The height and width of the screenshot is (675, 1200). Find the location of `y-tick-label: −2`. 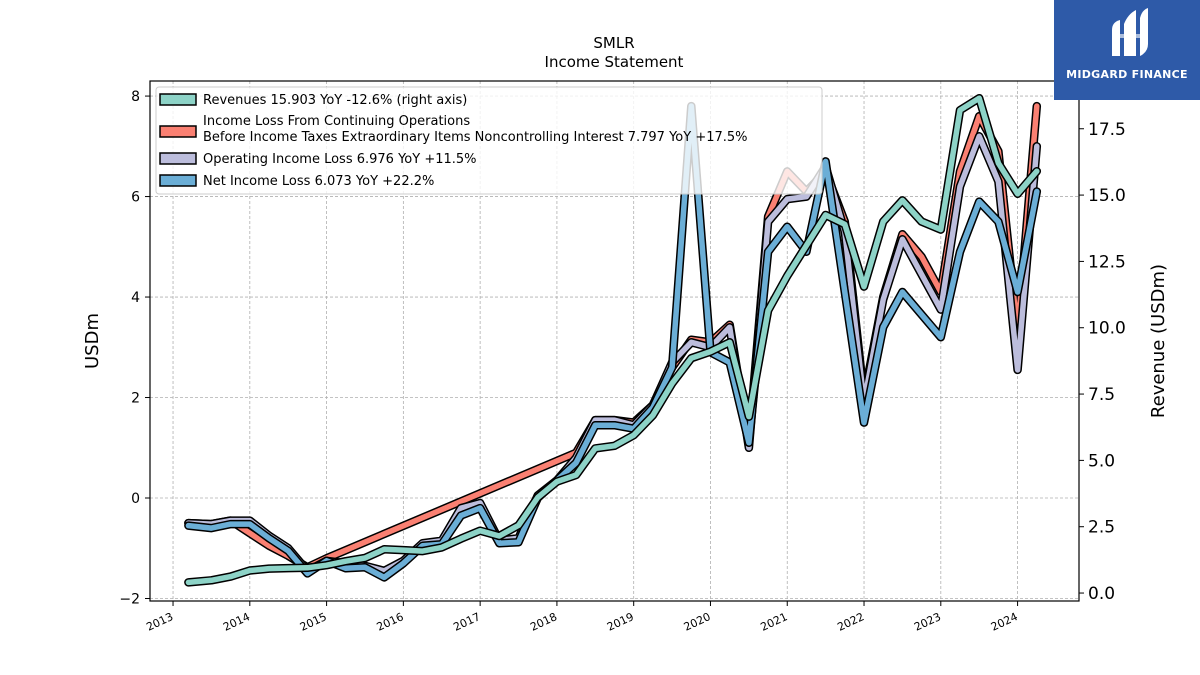

y-tick-label: −2 is located at coordinates (129, 599).